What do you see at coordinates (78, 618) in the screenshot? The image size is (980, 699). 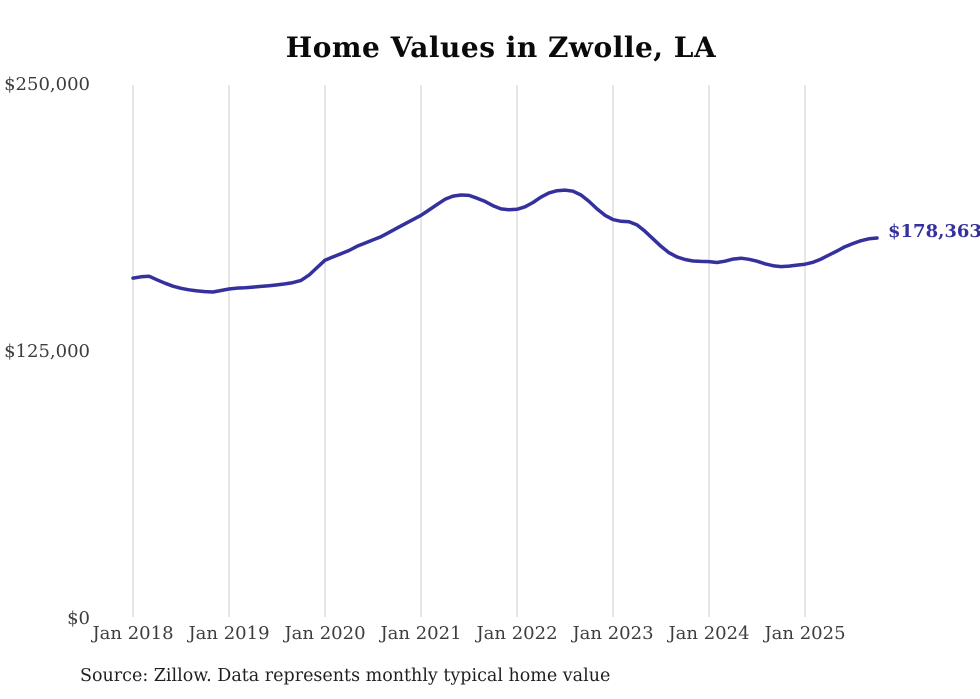 I see `y-axis-tick-label: $0` at bounding box center [78, 618].